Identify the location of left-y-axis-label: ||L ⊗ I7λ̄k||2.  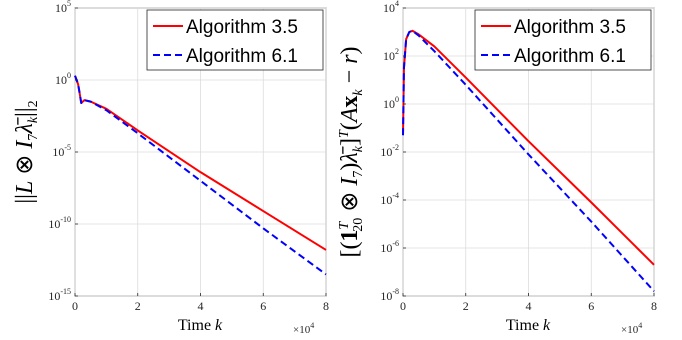
(26, 151).